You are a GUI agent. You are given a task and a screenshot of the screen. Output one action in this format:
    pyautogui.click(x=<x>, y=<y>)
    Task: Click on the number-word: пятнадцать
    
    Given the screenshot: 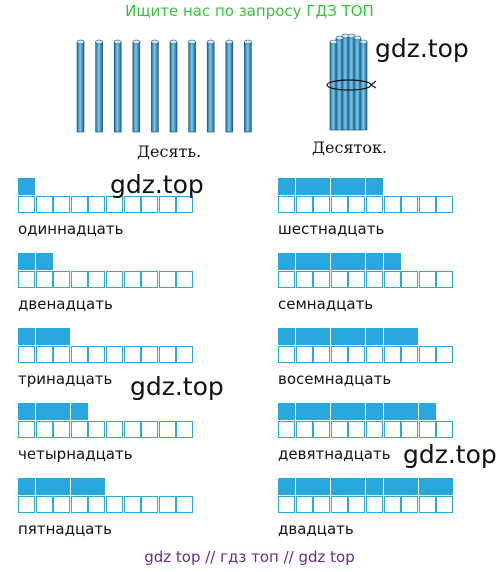 What is the action you would take?
    pyautogui.click(x=65, y=529)
    